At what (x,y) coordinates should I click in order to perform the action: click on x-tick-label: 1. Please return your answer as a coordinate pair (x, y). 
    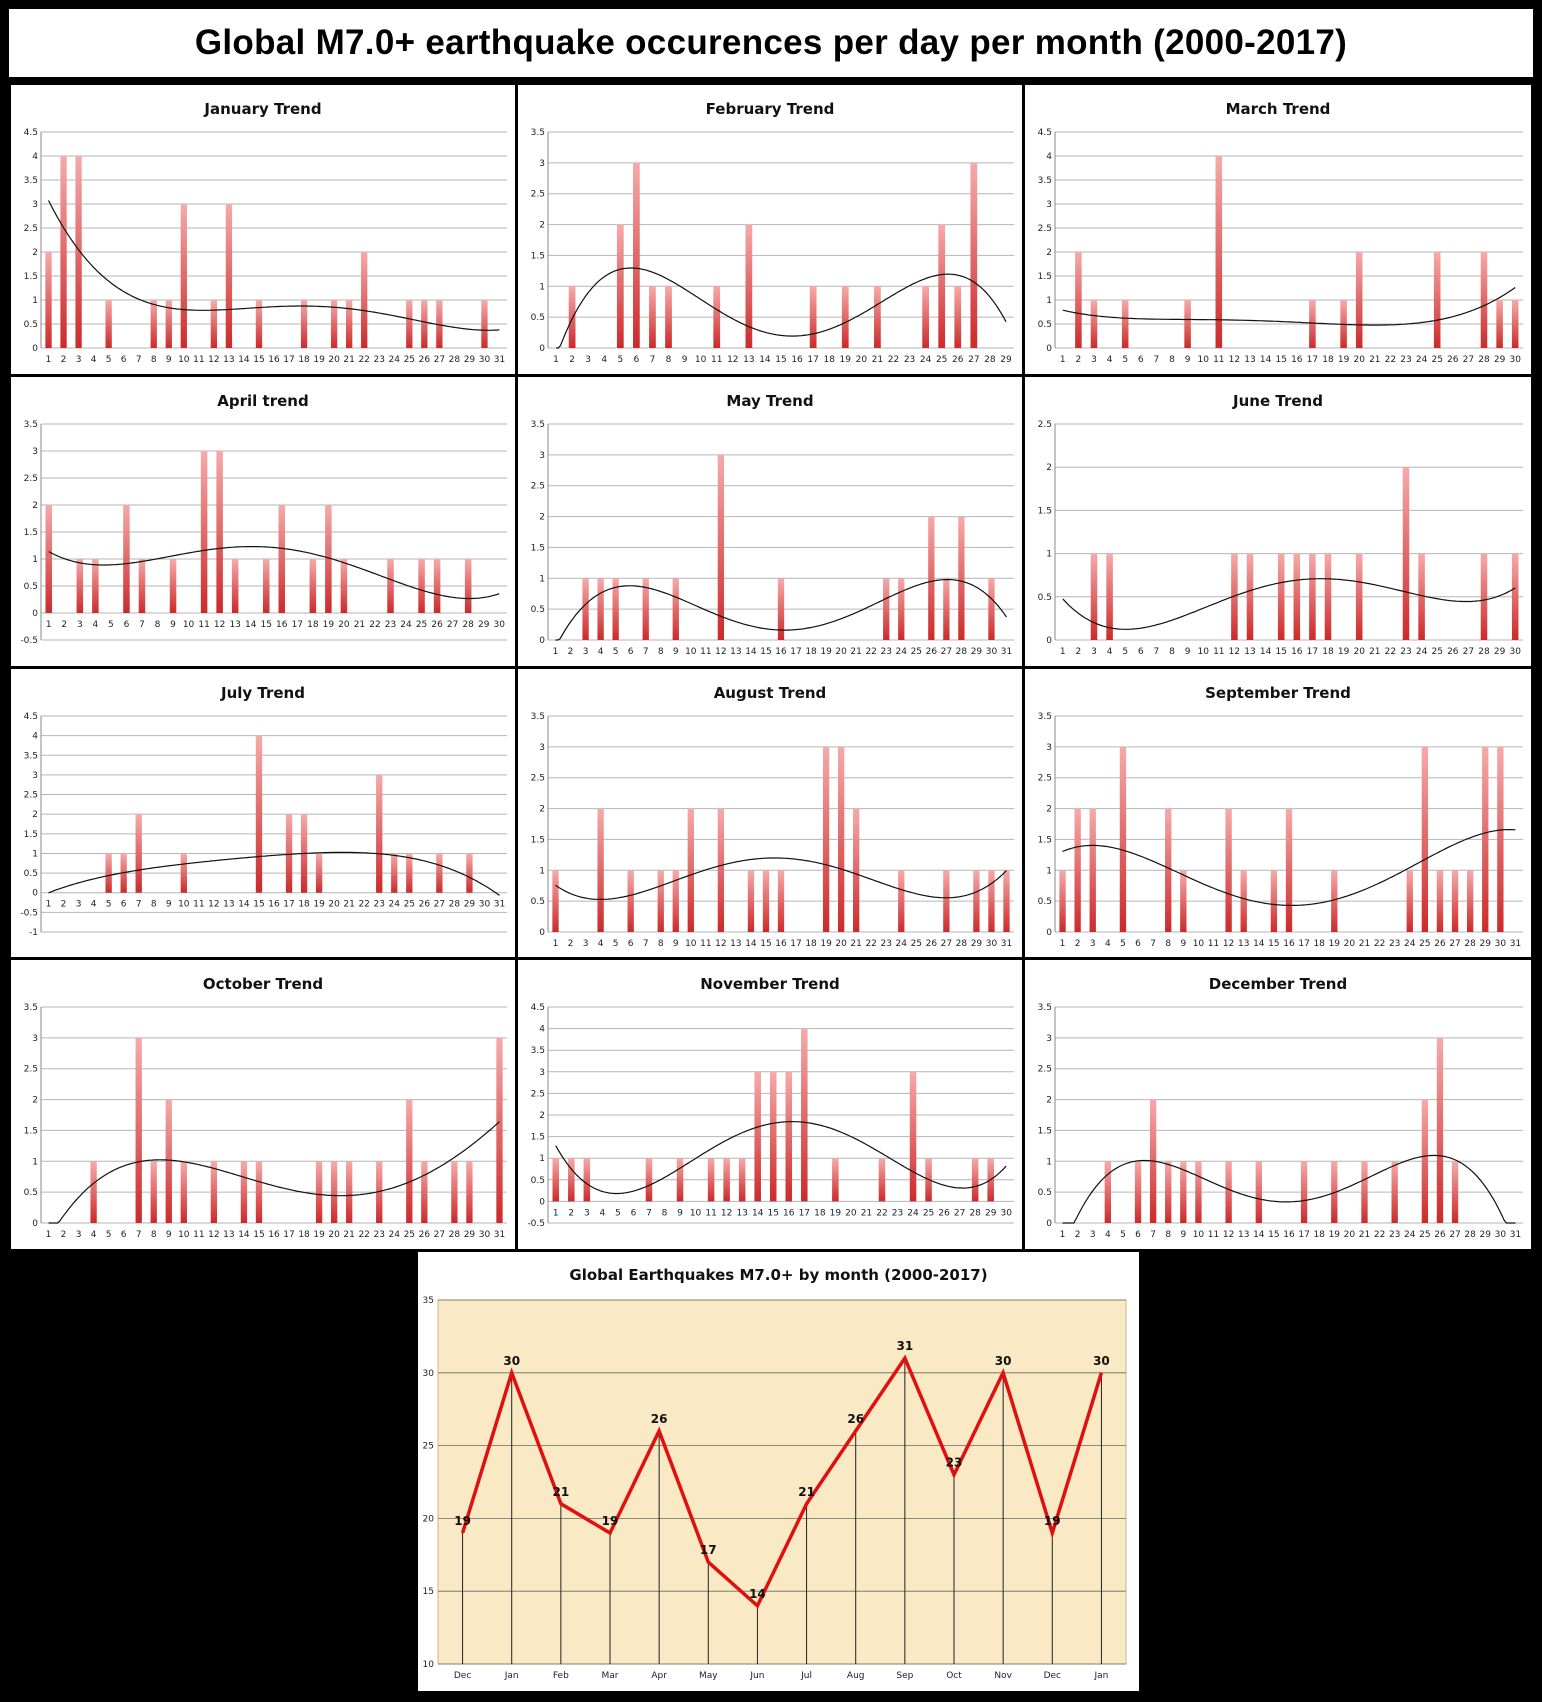
    Looking at the image, I should click on (49, 360).